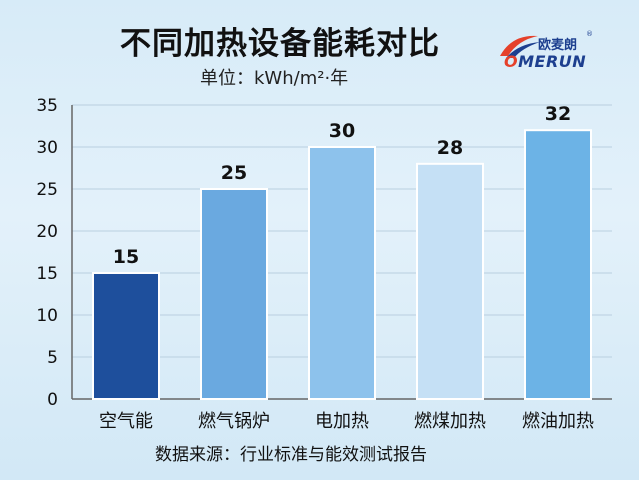 The width and height of the screenshot is (639, 480). Describe the element at coordinates (54, 253) in the screenshot. I see `axis-layer: 0 5 10 15 20 25 30 35` at that location.